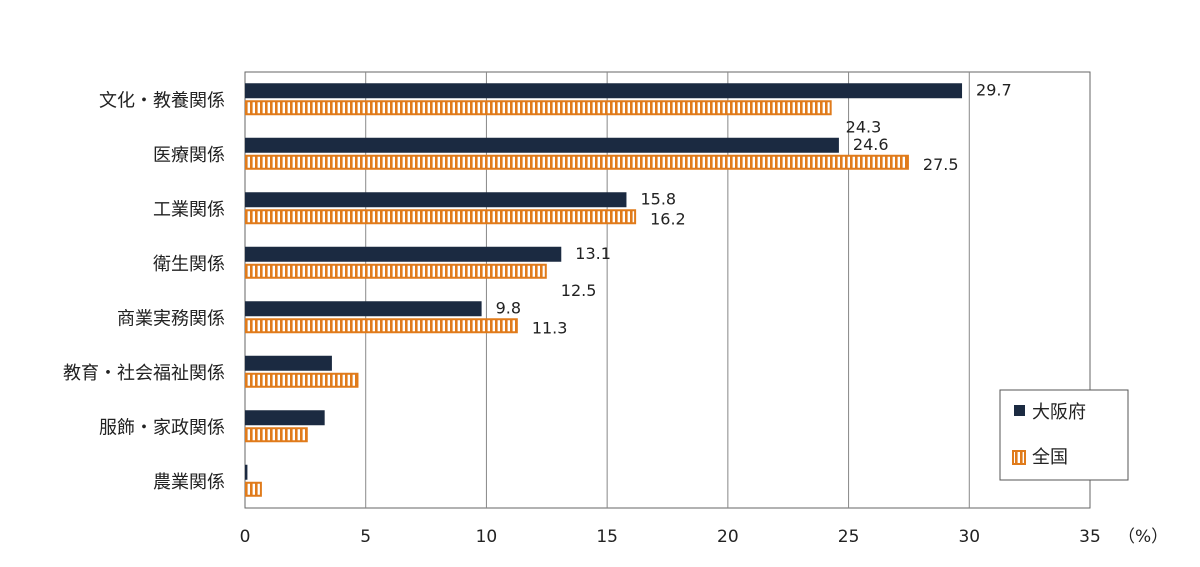  I want to click on x-tick-label: 0, so click(245, 537).